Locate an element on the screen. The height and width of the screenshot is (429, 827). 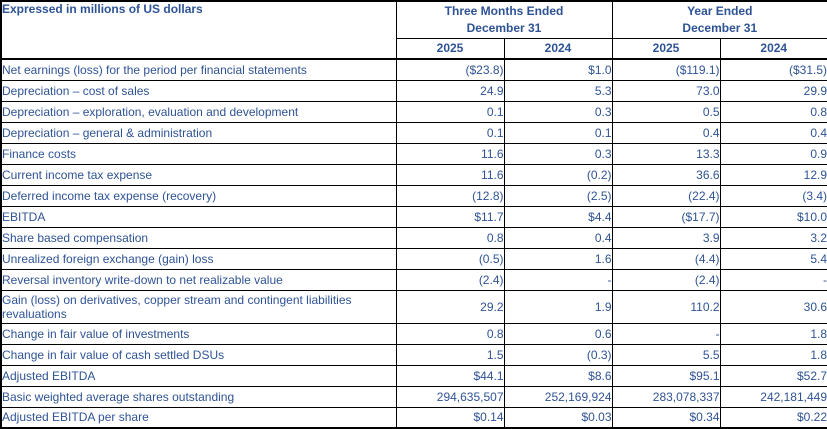
value-cell: 3.2 is located at coordinates (773, 237).